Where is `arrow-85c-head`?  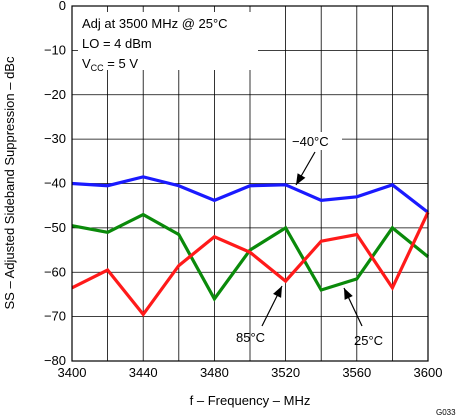
arrow-85c-head is located at coordinates (277, 292).